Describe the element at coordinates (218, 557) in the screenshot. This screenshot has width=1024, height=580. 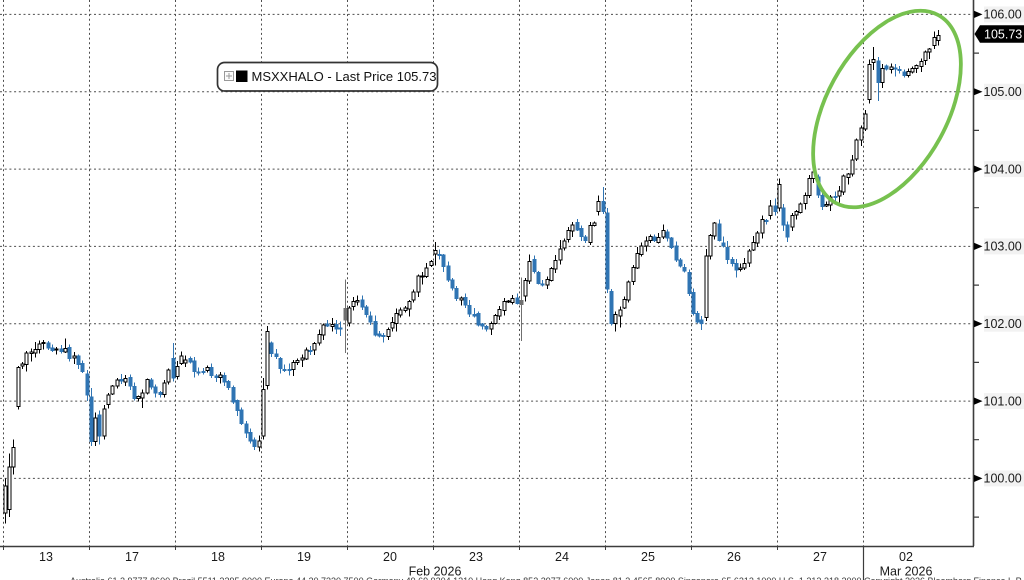
I see `svg-text: 18` at that location.